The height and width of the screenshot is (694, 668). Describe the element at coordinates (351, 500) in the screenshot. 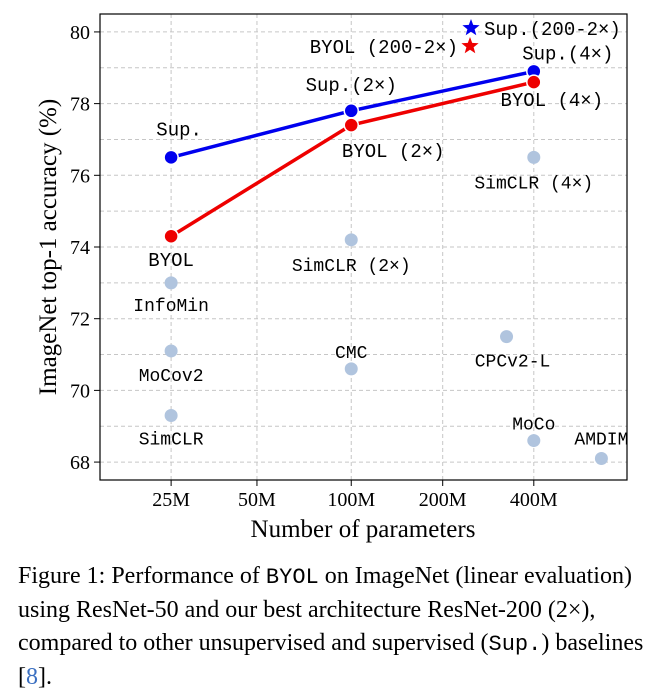

I see `x-tick-label: 100M` at that location.